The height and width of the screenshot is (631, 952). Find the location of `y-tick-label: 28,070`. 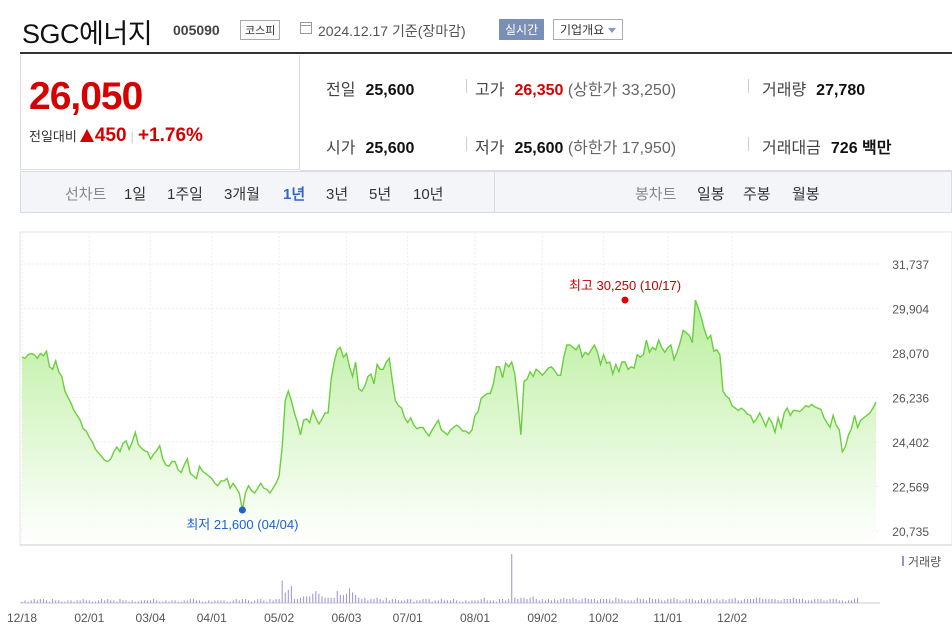

y-tick-label: 28,070 is located at coordinates (910, 354).